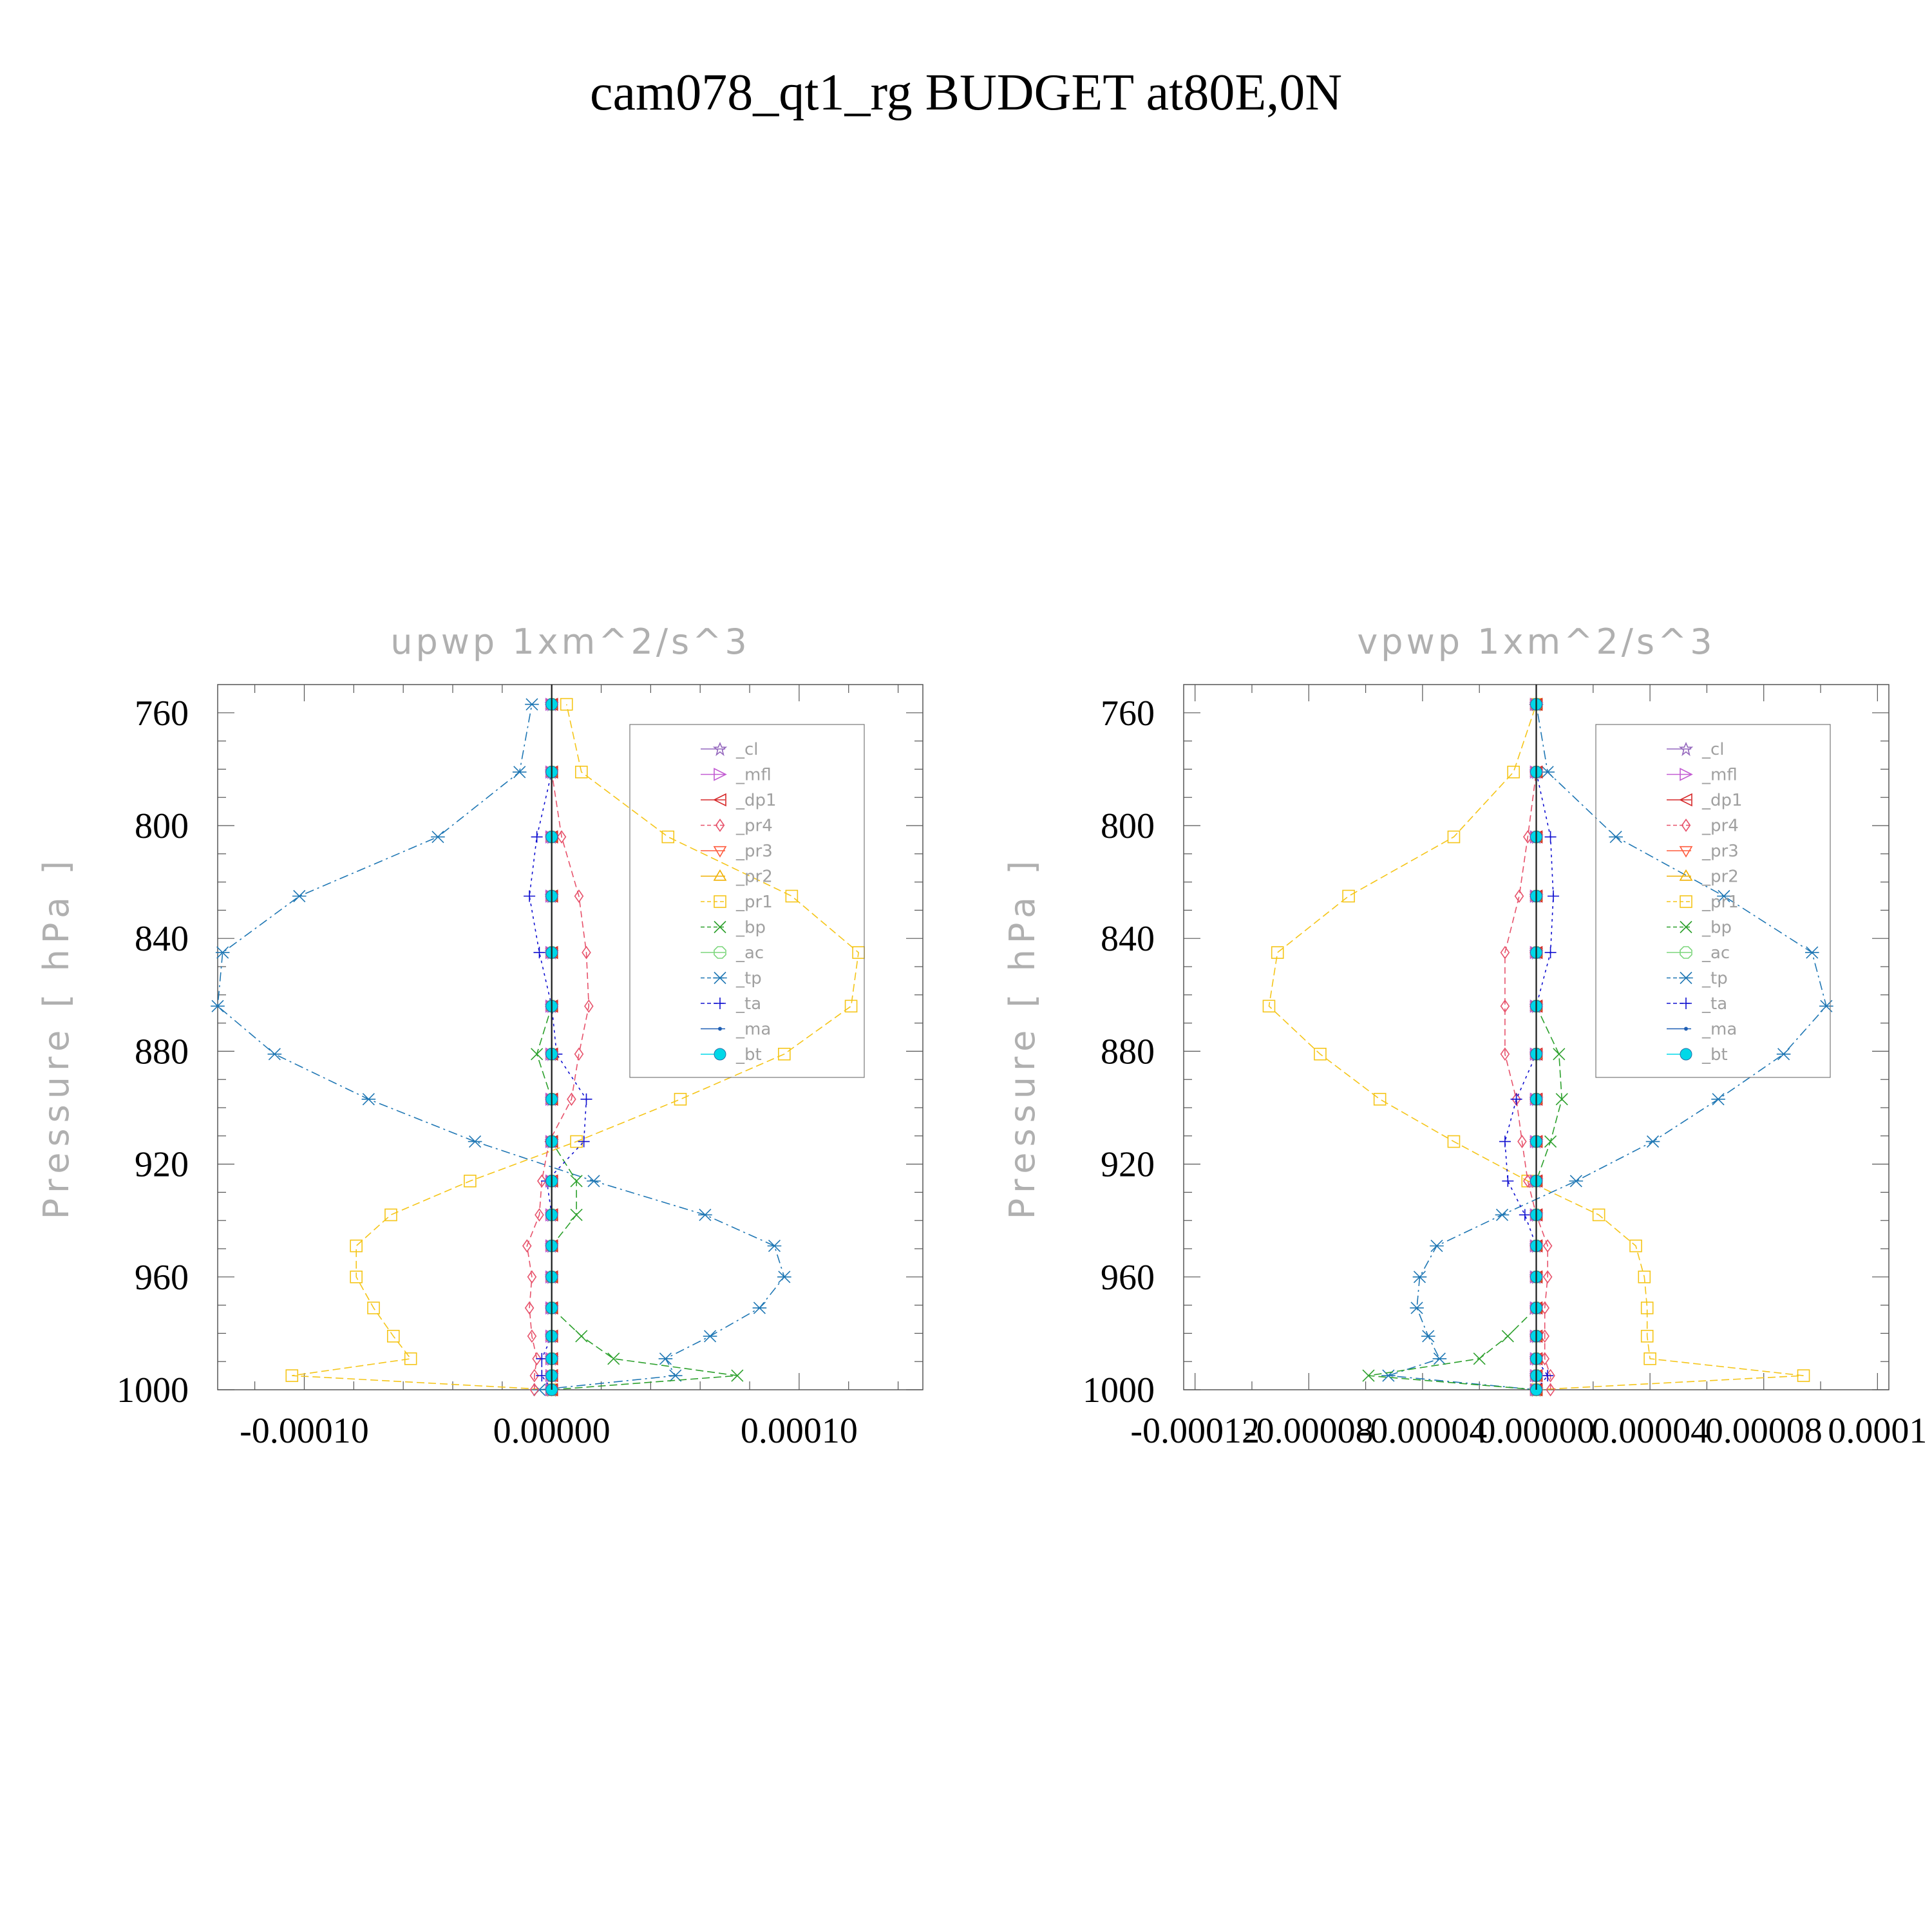  I want to click on x-tick-label: 0.00008, so click(1764, 1431).